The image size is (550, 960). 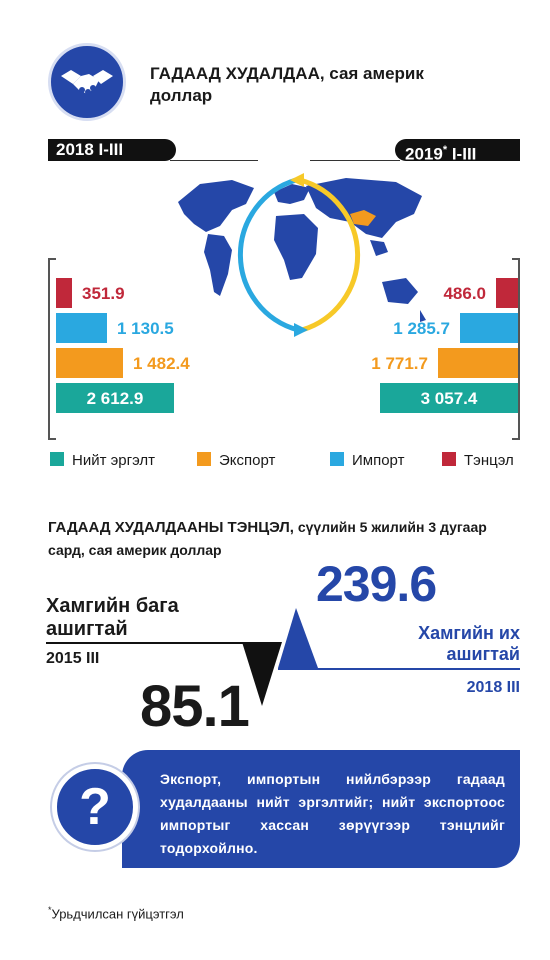 What do you see at coordinates (57, 459) in the screenshot?
I see `legend-swatch-total` at bounding box center [57, 459].